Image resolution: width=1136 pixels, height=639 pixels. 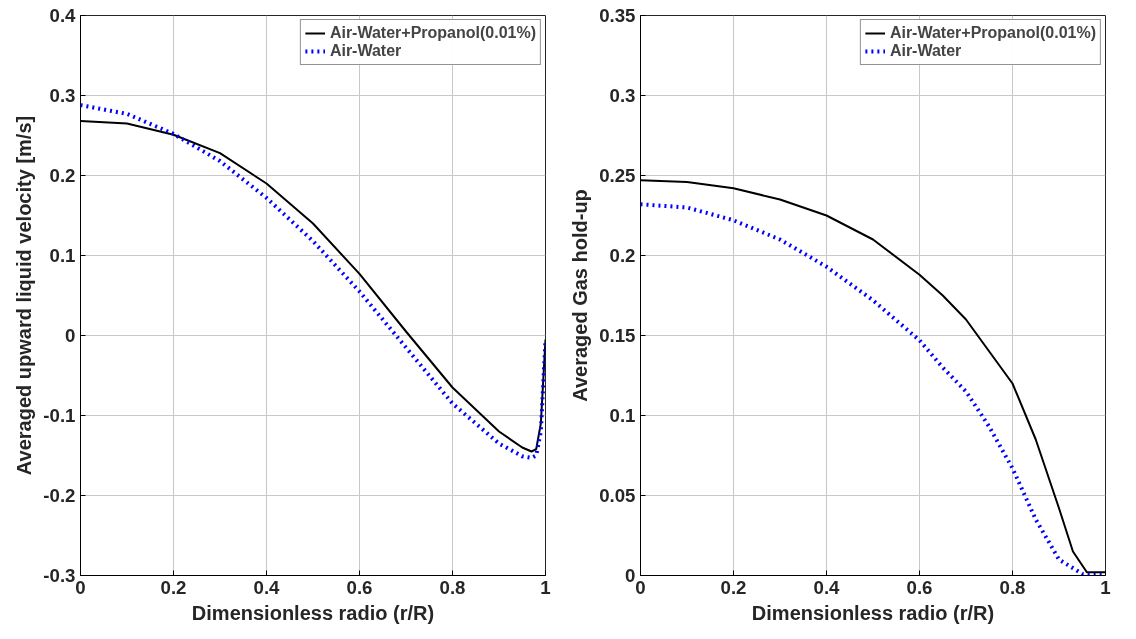 What do you see at coordinates (59, 495) in the screenshot?
I see `y-tick-label: -0.2` at bounding box center [59, 495].